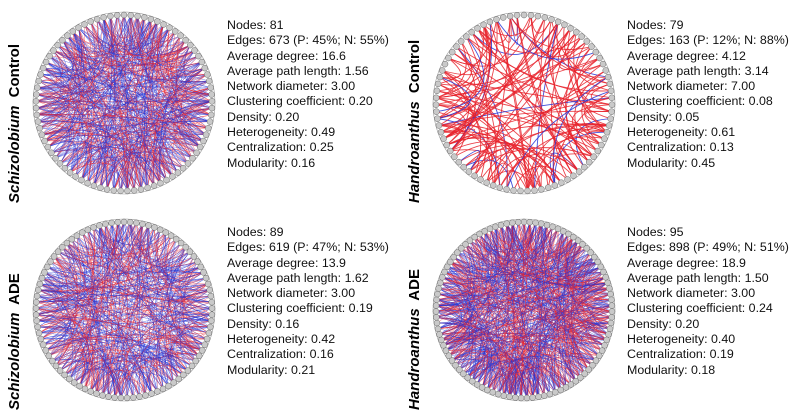 Image resolution: width=800 pixels, height=413 pixels. I want to click on stat-average-degree: Average degree: 4.12, so click(686, 55).